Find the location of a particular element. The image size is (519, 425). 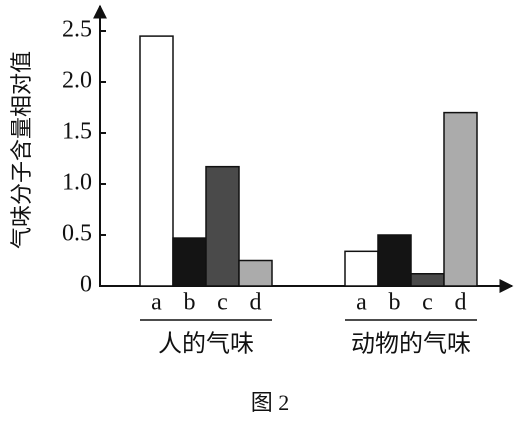

caption: 图 2 is located at coordinates (270, 402).